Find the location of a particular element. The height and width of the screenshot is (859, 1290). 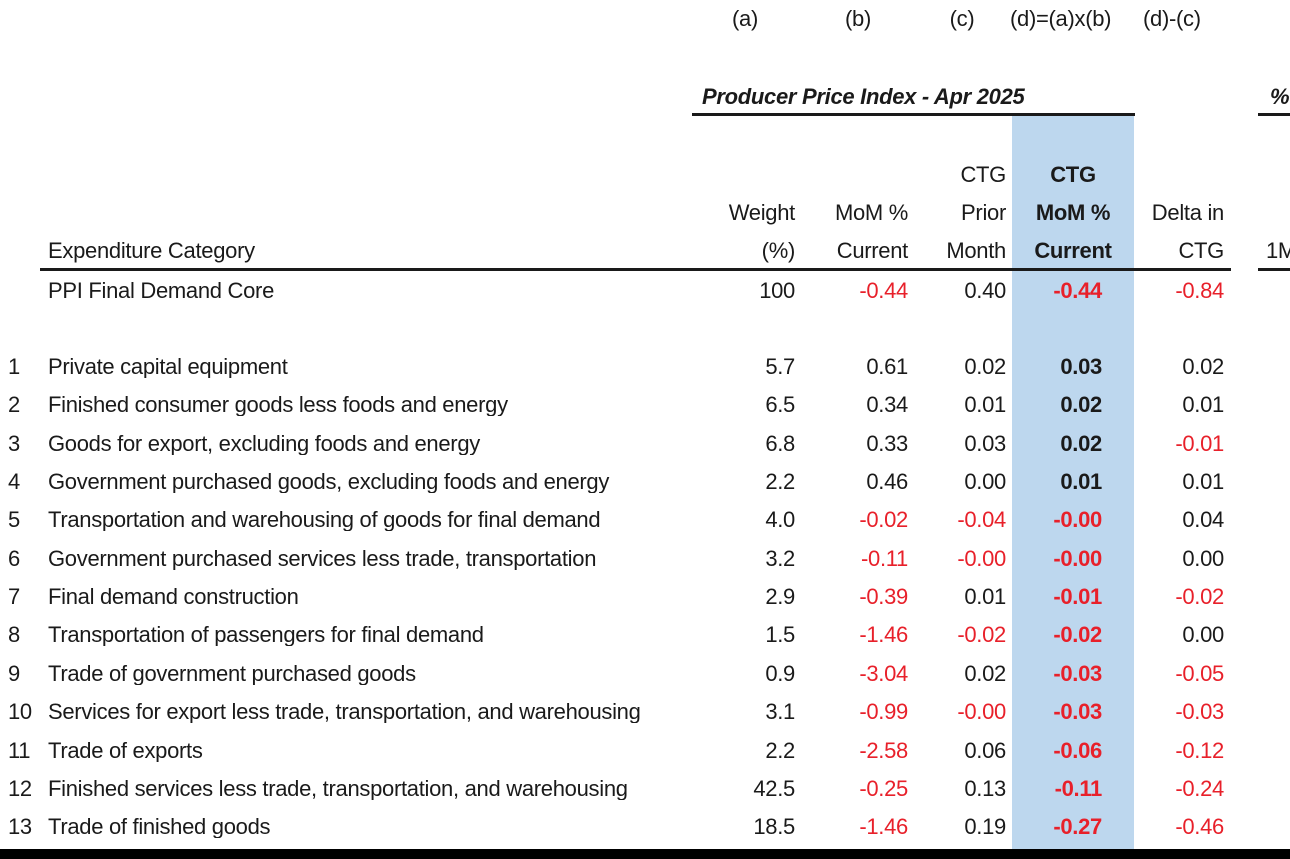

ctg-mom-column-highlight is located at coordinates (1073, 481).